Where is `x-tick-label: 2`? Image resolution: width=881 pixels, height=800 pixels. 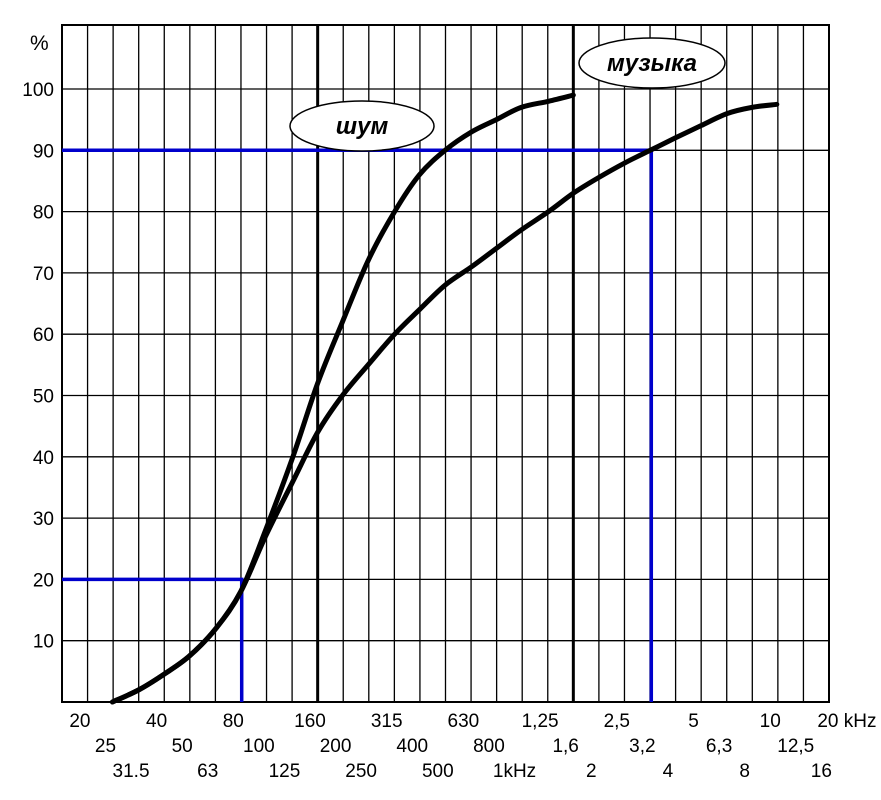
x-tick-label: 2 is located at coordinates (591, 771).